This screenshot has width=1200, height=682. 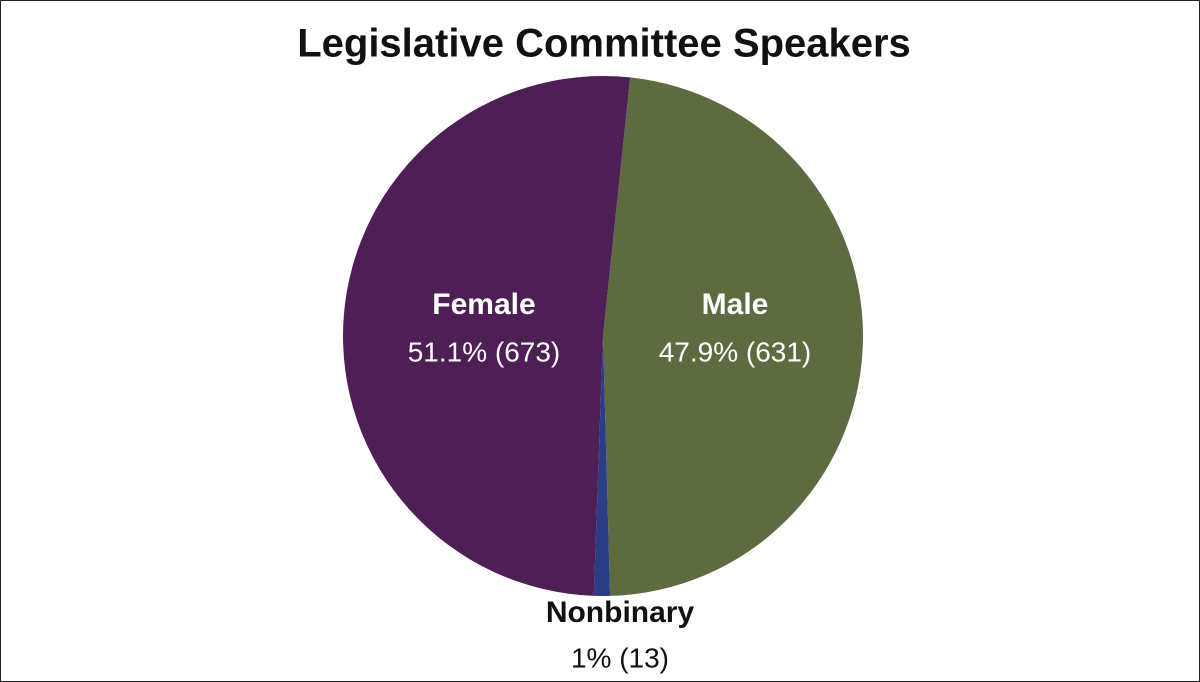 What do you see at coordinates (602, 466) in the screenshot?
I see `pie-slice` at bounding box center [602, 466].